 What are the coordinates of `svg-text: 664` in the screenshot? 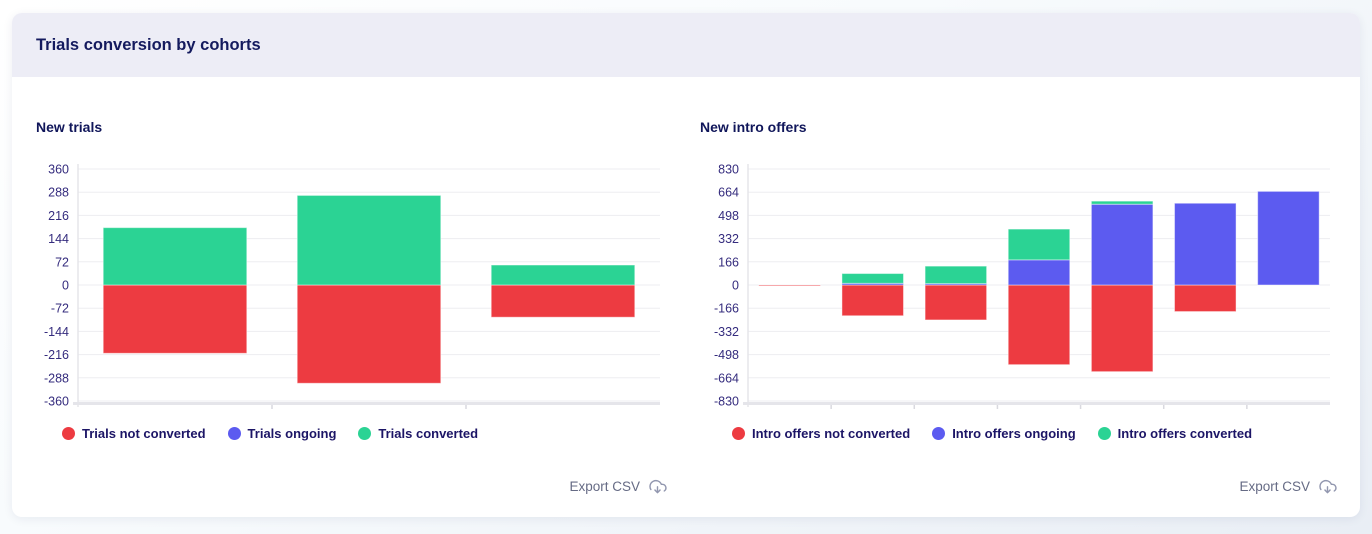 It's located at (728, 193).